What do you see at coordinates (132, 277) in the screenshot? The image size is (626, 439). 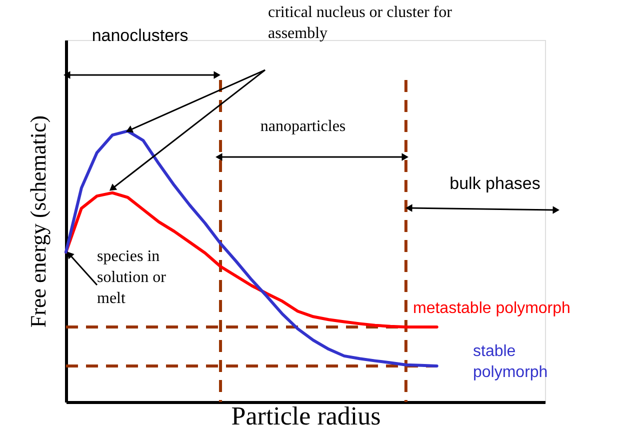 I see `annotation: species in solution or melt` at bounding box center [132, 277].